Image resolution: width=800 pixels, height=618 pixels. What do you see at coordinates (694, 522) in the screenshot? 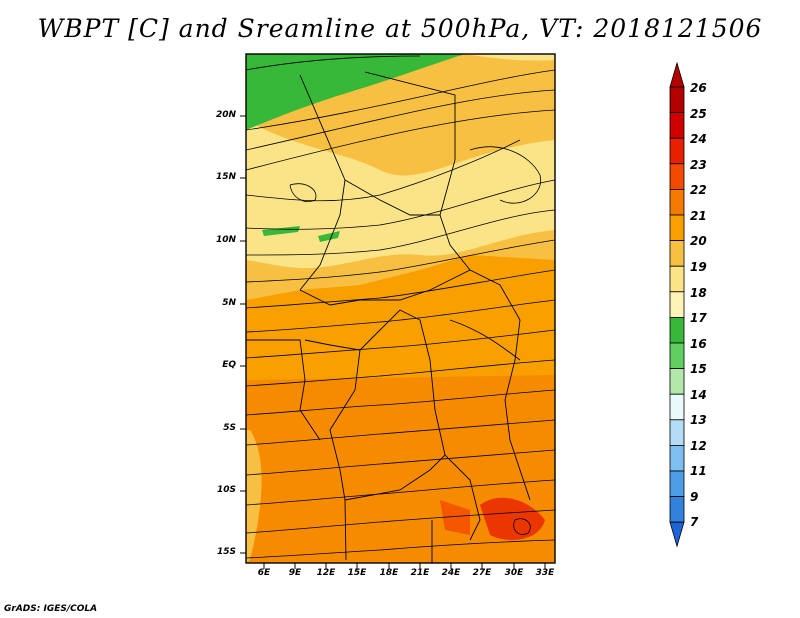
I see `colorbar-label: 7` at bounding box center [694, 522].